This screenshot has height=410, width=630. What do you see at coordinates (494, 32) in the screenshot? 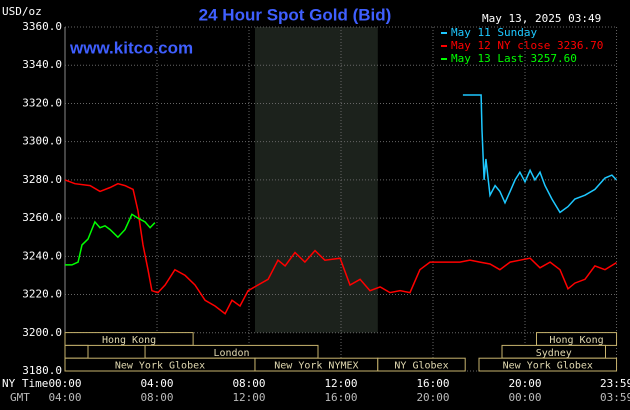
I see `legend-label: May 11 Sunday` at bounding box center [494, 32].